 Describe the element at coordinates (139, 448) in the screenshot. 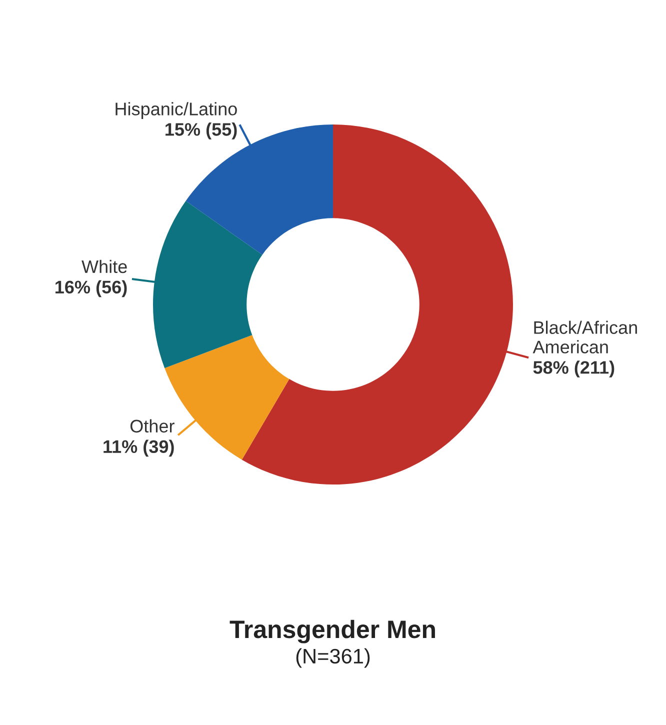

I see `data-label: 11% (39)` at that location.